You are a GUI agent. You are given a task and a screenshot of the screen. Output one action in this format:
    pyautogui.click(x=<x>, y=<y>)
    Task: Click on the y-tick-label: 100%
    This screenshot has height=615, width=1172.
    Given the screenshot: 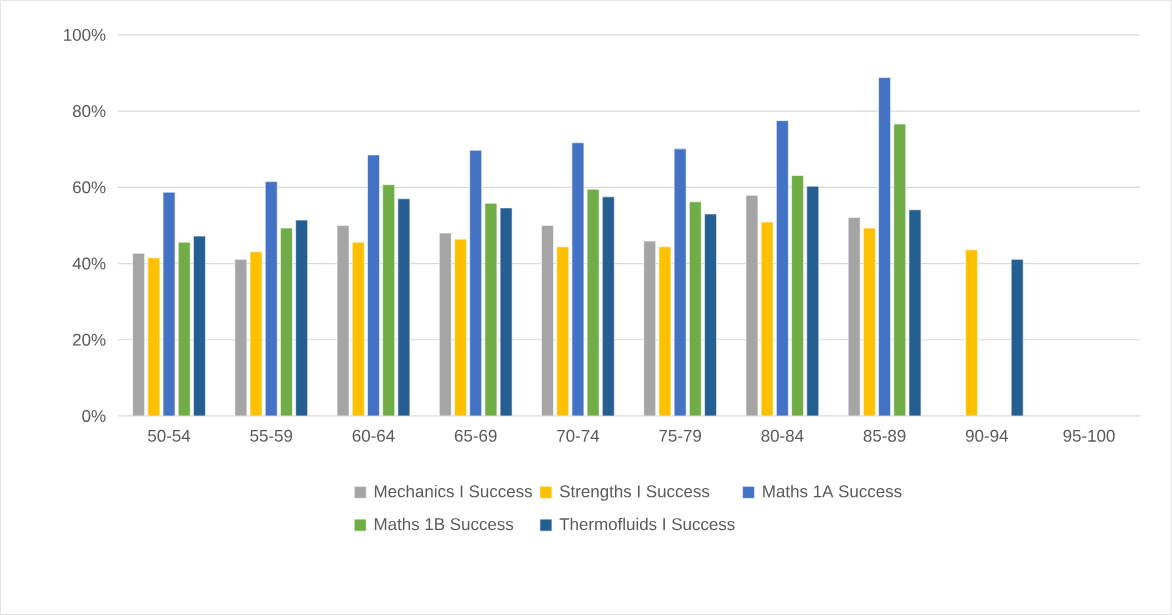 What is the action you would take?
    pyautogui.click(x=85, y=34)
    